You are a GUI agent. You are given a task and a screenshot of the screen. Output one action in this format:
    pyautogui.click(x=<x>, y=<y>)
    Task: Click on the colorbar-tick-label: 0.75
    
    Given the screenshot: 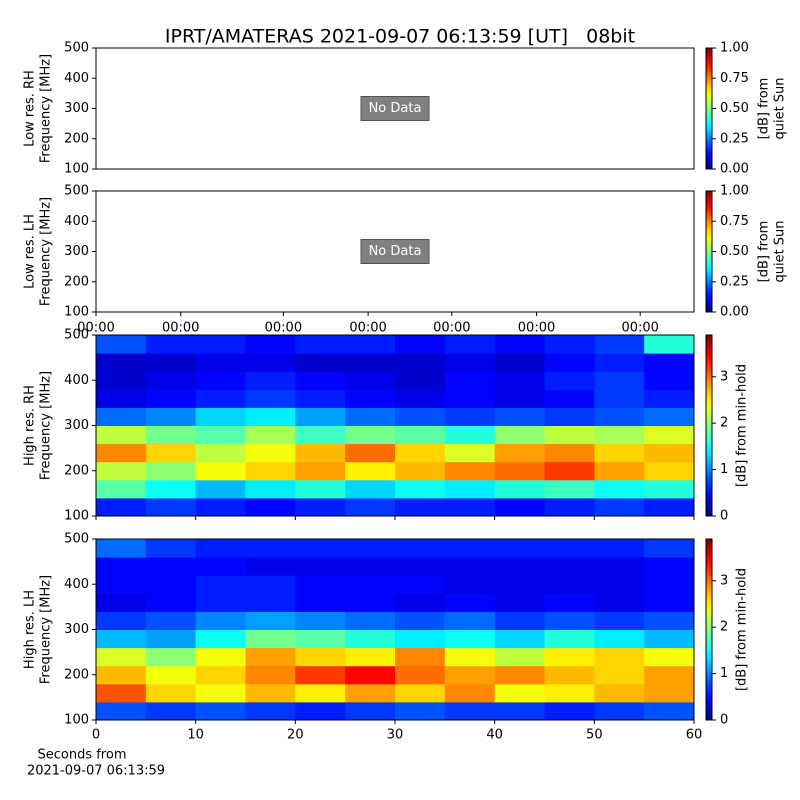 What is the action you would take?
    pyautogui.click(x=734, y=221)
    